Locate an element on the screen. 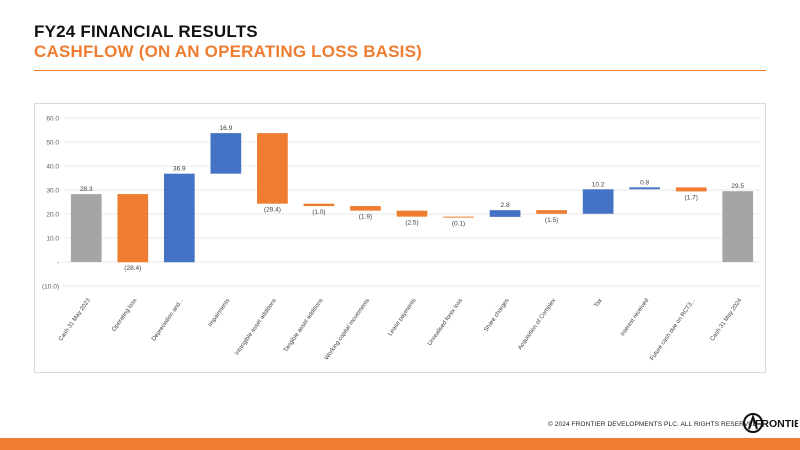 This screenshot has width=800, height=450. data-label: (1.5) is located at coordinates (551, 220).